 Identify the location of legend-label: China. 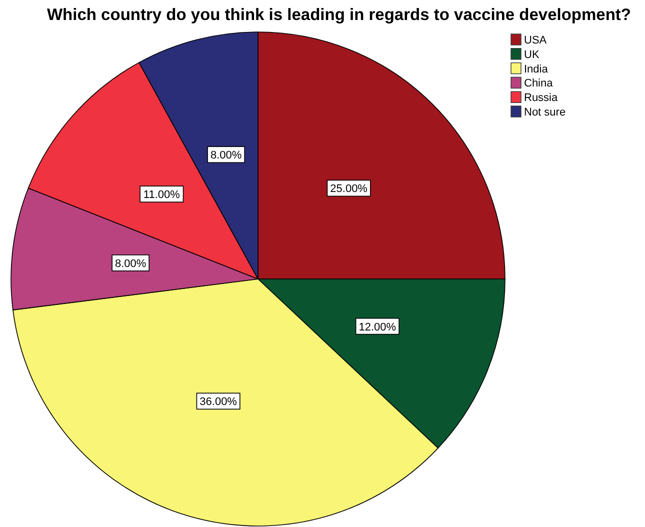
(539, 84).